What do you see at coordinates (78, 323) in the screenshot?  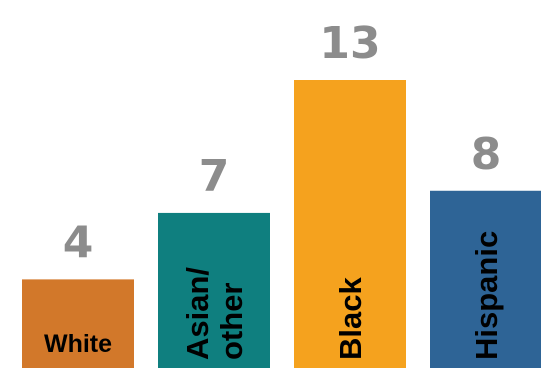 I see `bar-white` at bounding box center [78, 323].